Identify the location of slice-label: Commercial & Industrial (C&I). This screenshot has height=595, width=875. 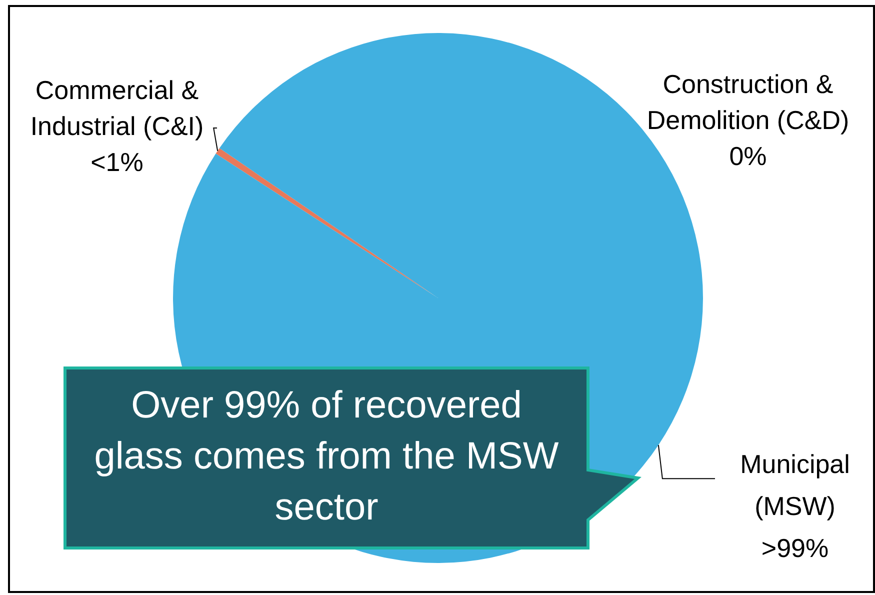
(117, 108).